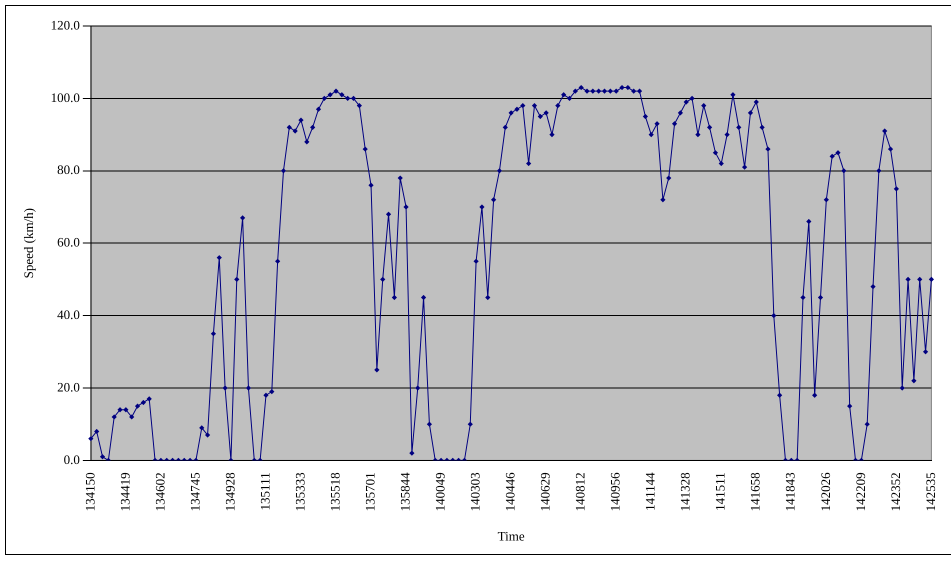 Image resolution: width=951 pixels, height=561 pixels. I want to click on x-tick-label: 140629, so click(545, 492).